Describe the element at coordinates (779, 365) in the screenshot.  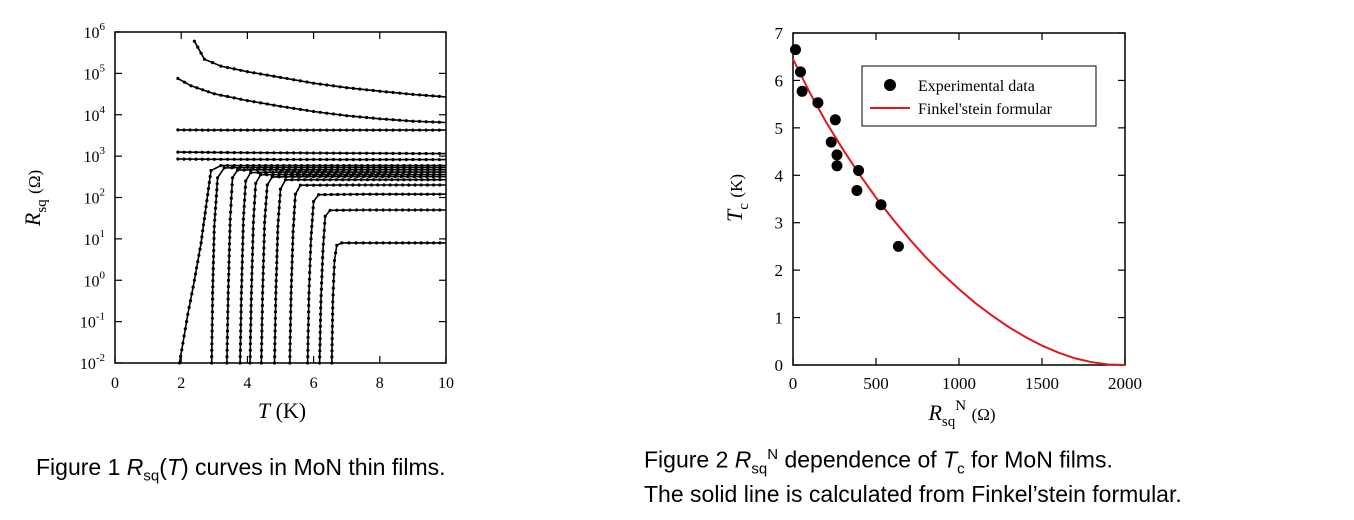
I see `fig2-ytick-label: 0` at that location.